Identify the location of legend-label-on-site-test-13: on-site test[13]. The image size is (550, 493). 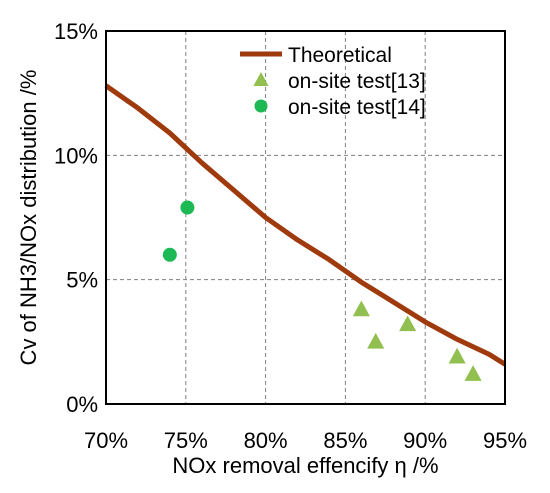
(357, 81).